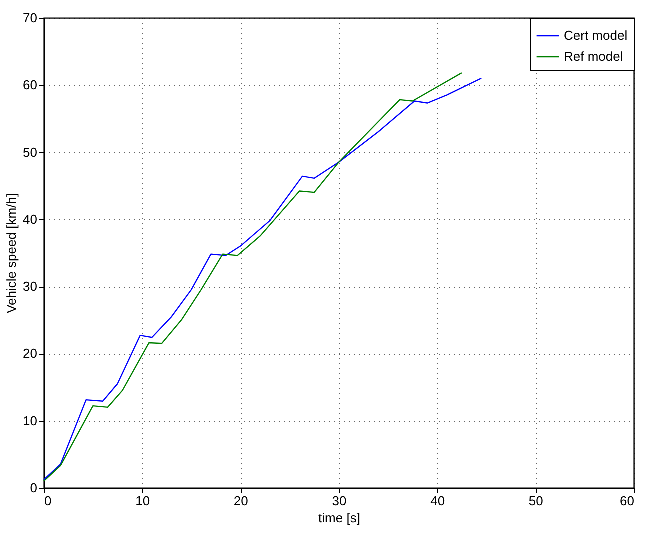 The image size is (666, 534). I want to click on y-tick-label: 20, so click(30, 354).